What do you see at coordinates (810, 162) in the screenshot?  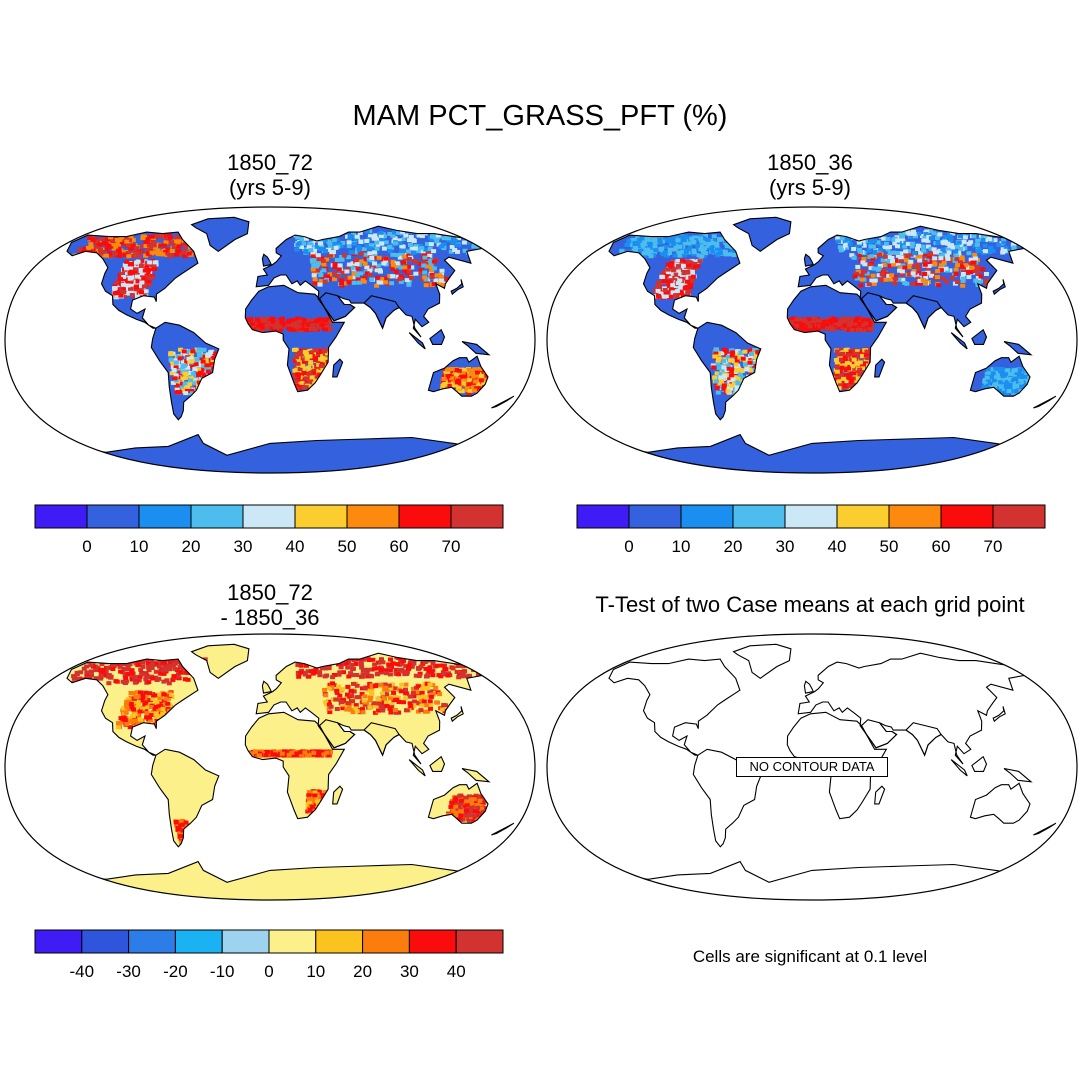 I see `panel-title-line1: 1850_36` at bounding box center [810, 162].